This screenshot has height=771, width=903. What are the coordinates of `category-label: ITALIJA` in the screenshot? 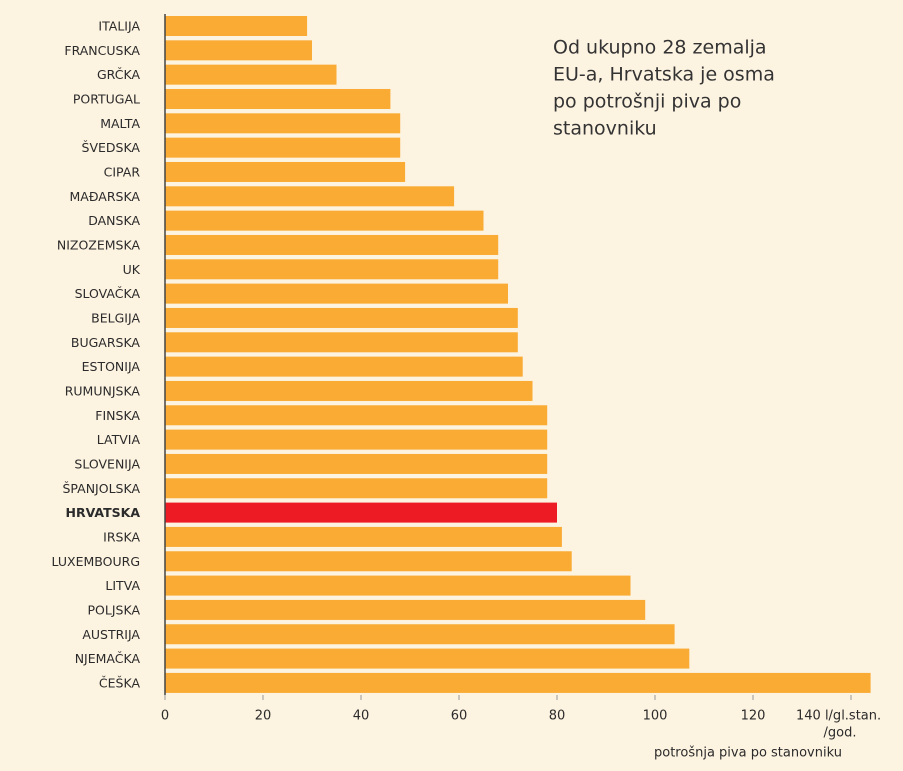 It's located at (119, 26).